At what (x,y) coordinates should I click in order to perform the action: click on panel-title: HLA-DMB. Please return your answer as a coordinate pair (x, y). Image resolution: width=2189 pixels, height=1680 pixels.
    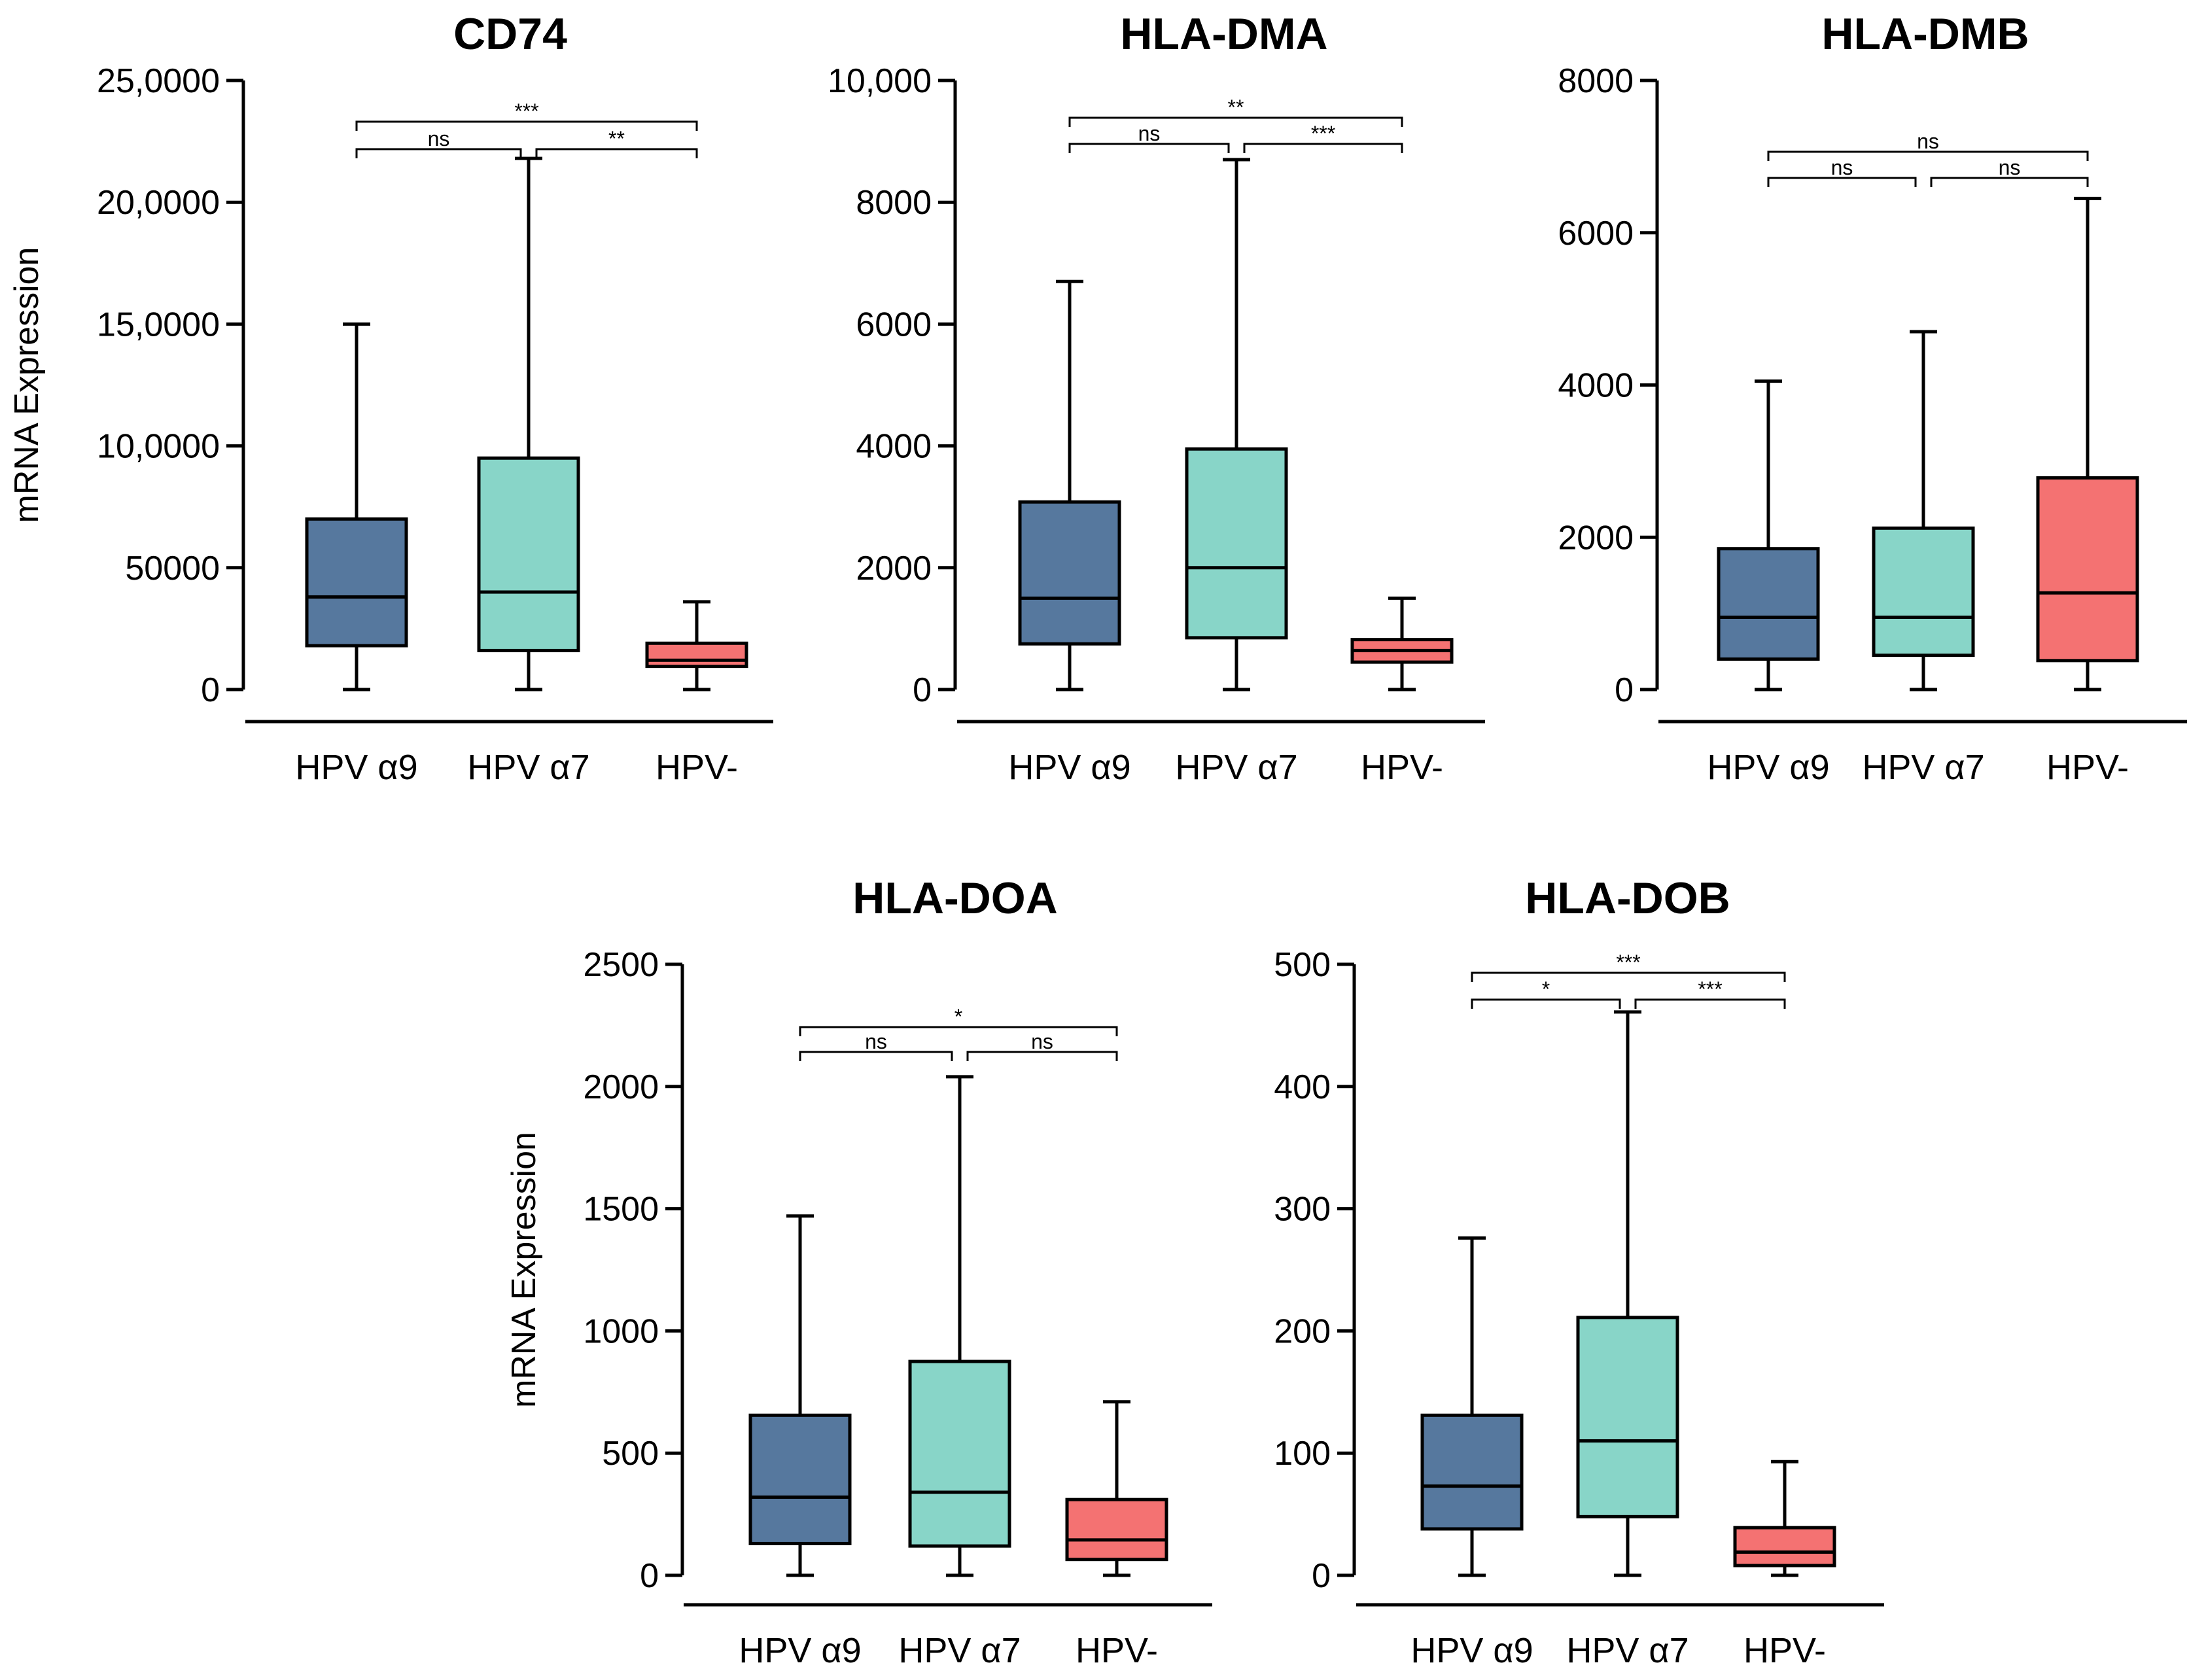
    Looking at the image, I should click on (1925, 34).